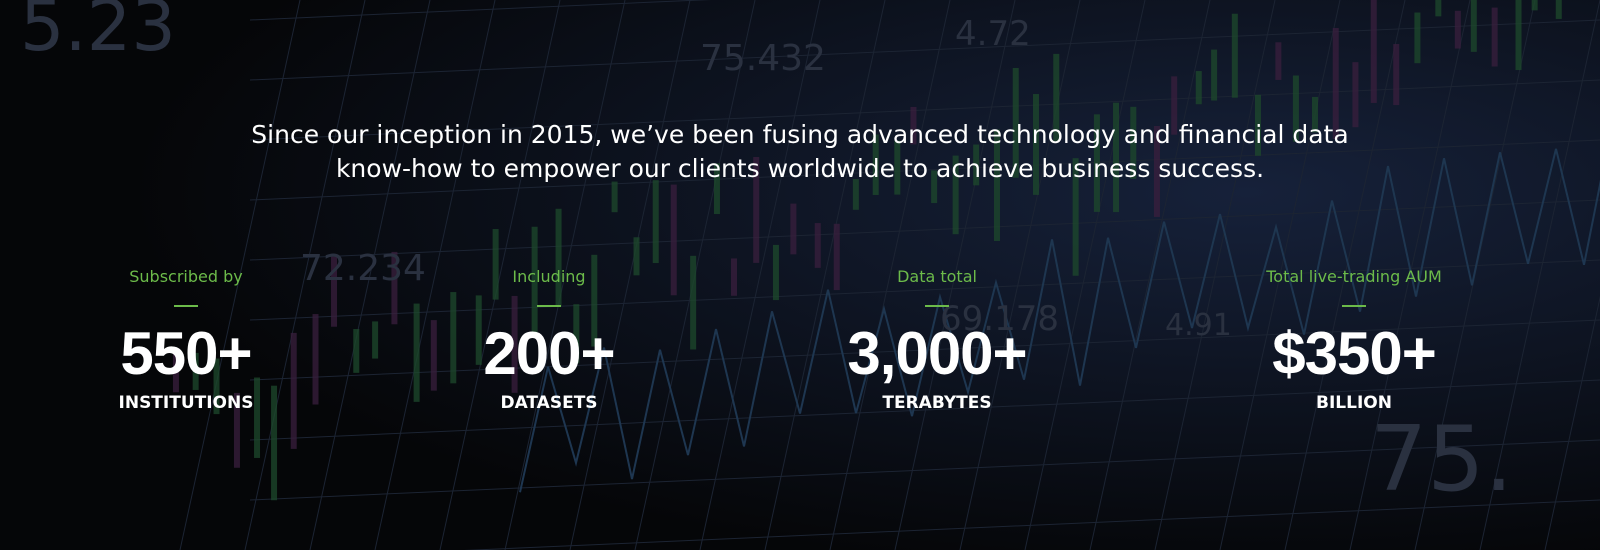 Image resolution: width=1600 pixels, height=550 pixels. I want to click on background-label: 69.178, so click(999, 319).